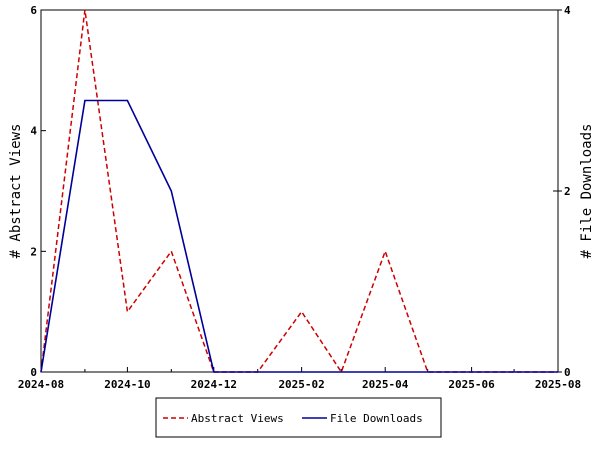 Image resolution: width=600 pixels, height=455 pixels. Describe the element at coordinates (301, 384) in the screenshot. I see `x-tick-label: 2025-02` at that location.